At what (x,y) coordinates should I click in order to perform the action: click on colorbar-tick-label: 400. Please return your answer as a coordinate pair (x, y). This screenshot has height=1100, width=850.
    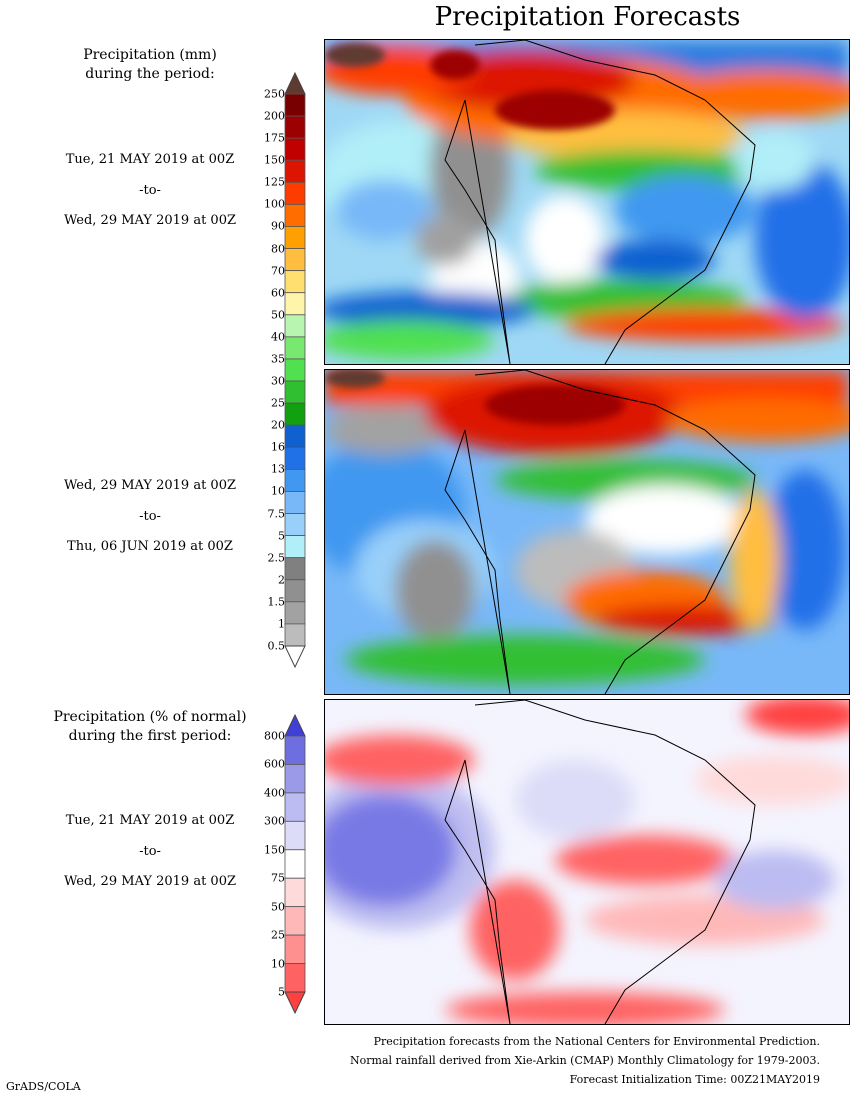
    Looking at the image, I should click on (274, 793).